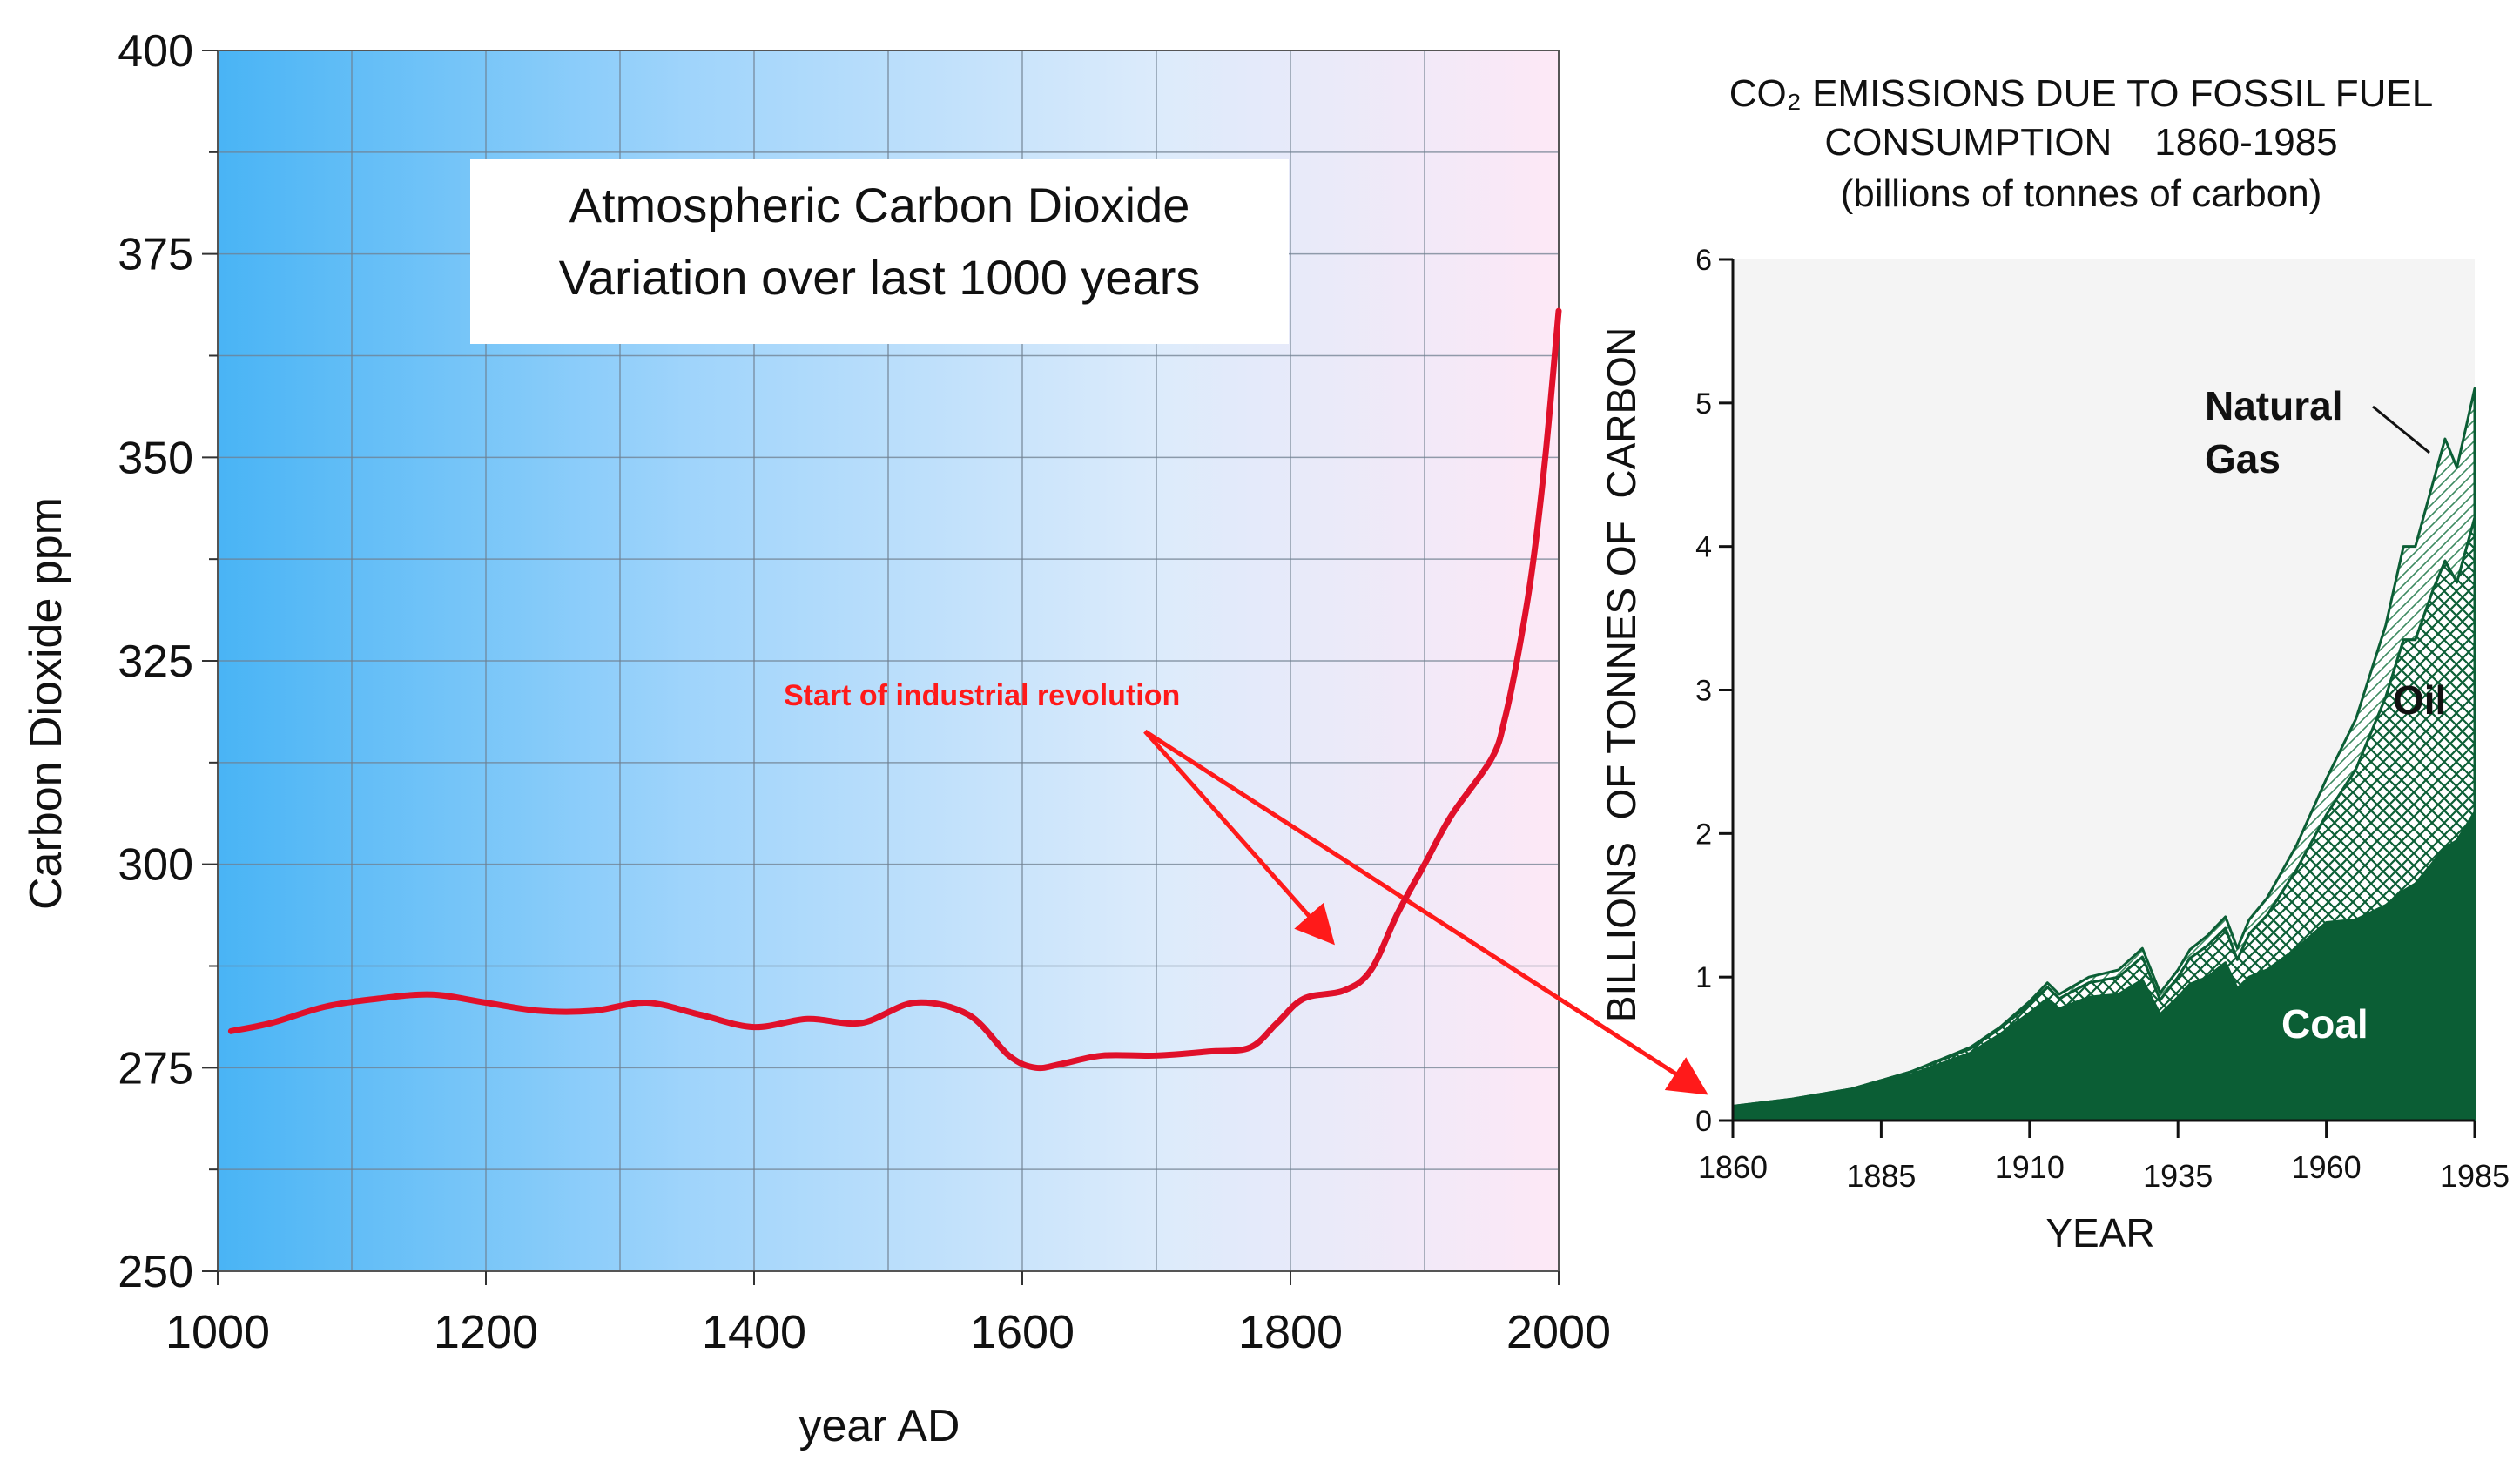 Image resolution: width=2520 pixels, height=1461 pixels. Describe the element at coordinates (1733, 1167) in the screenshot. I see `x-tick-label: 1860` at that location.